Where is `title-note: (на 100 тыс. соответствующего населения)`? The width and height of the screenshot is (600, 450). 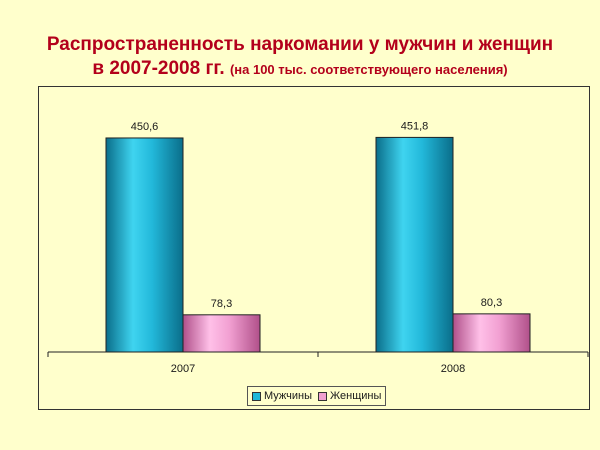 title-note: (на 100 тыс. соответствующего населения) is located at coordinates (368, 69).